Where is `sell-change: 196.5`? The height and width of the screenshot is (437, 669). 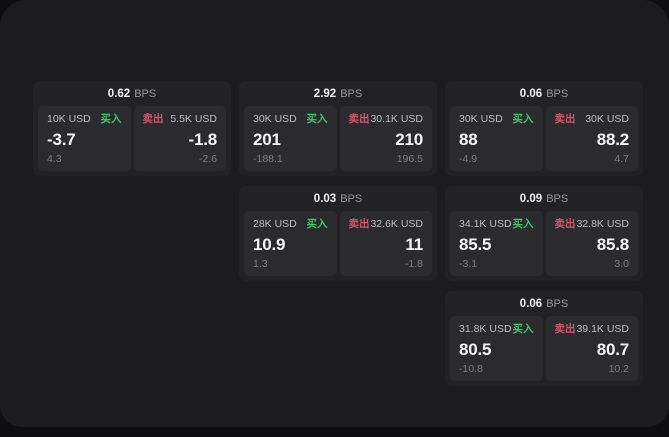 sell-change: 196.5 is located at coordinates (409, 159).